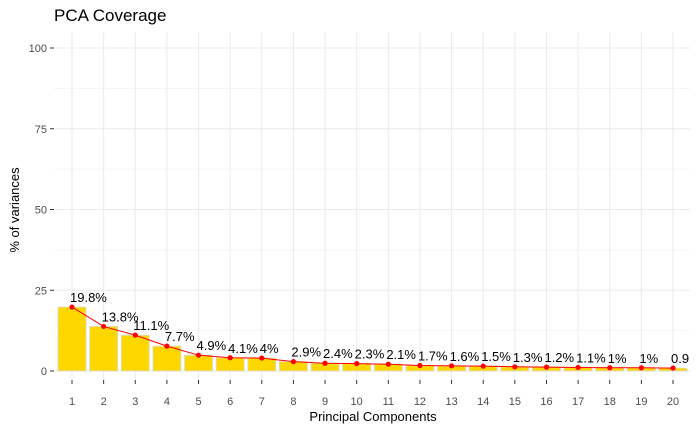 Image resolution: width=700 pixels, height=432 pixels. I want to click on data-label: 1.1%, so click(591, 357).